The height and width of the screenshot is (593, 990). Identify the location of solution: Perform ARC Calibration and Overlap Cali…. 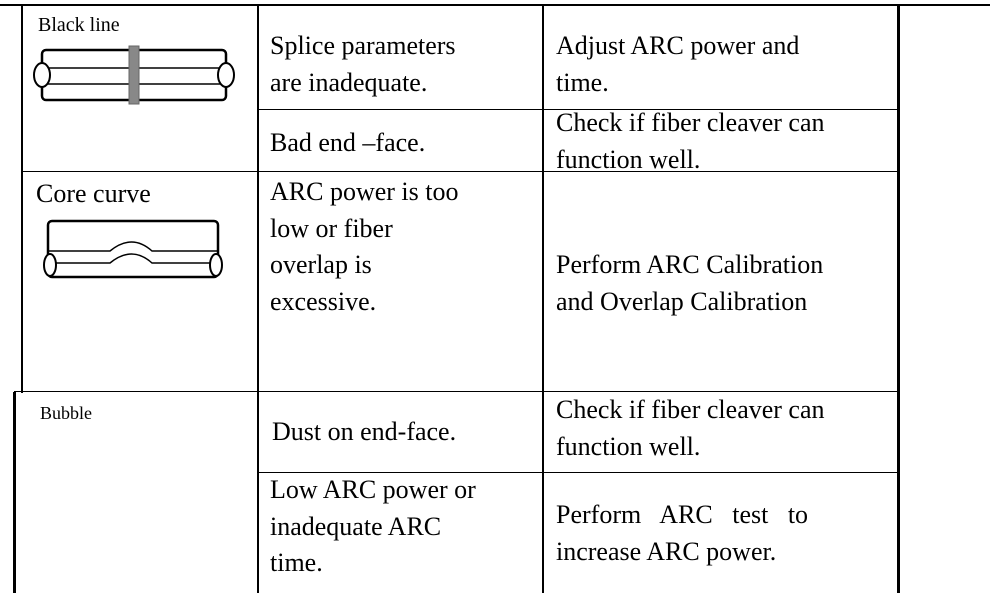
(690, 283).